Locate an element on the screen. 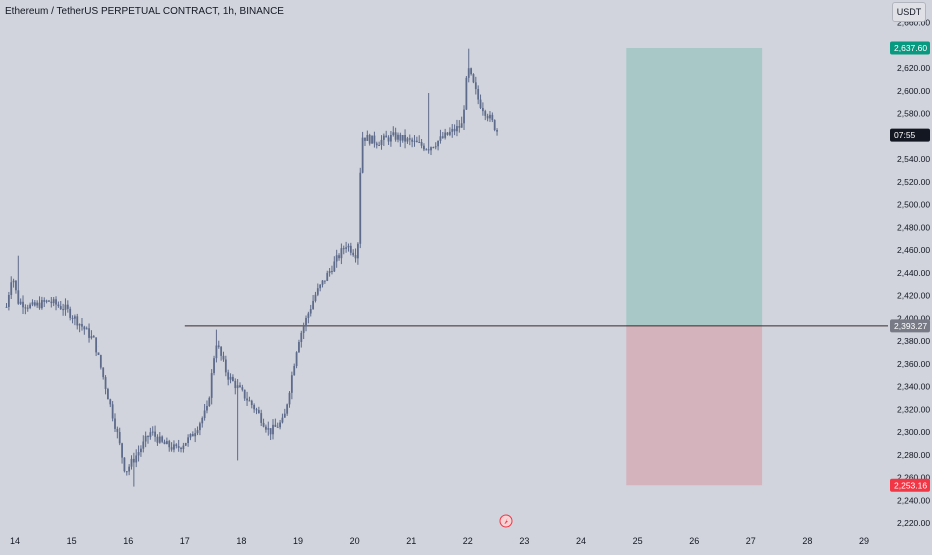 The height and width of the screenshot is (555, 932). time-tick-label: 27 is located at coordinates (751, 541).